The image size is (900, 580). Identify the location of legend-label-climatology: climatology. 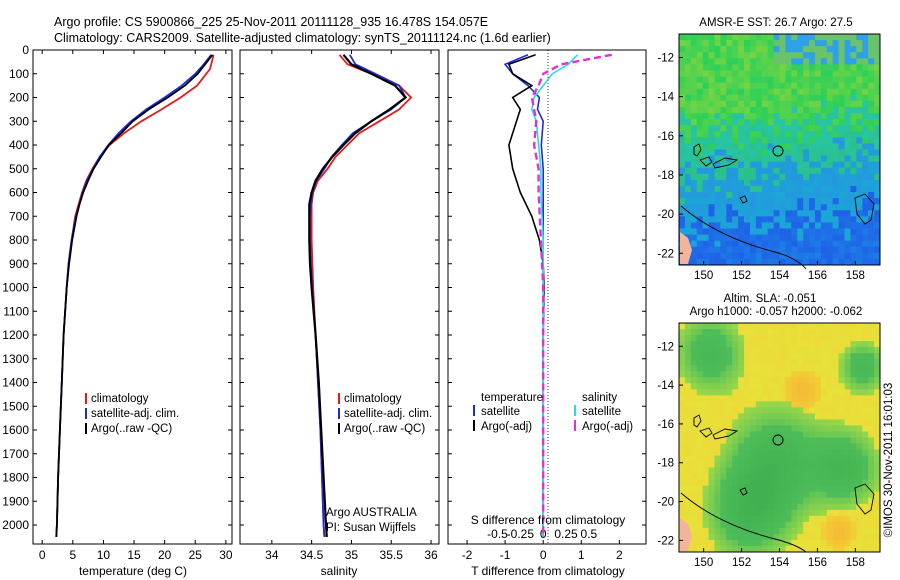
(120, 399).